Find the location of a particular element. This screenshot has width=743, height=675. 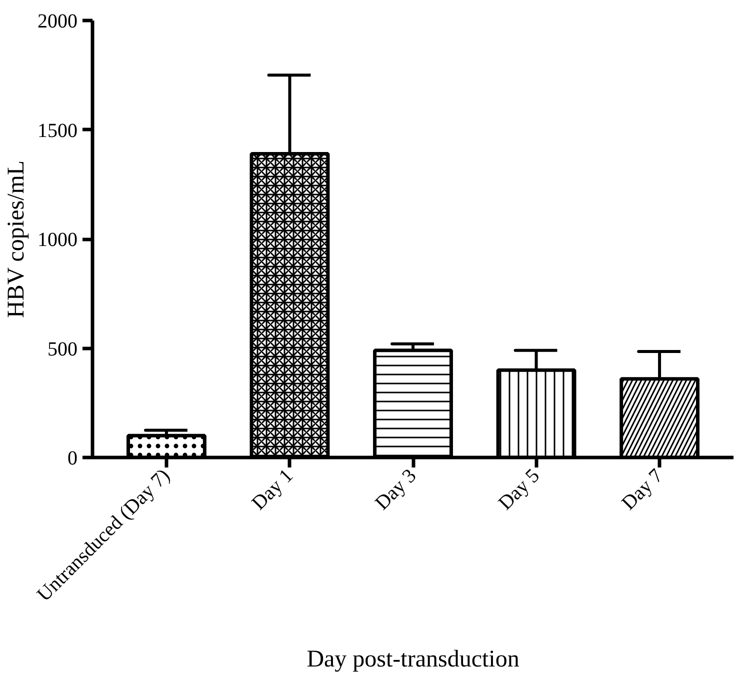

x-tick-label: Day 7 is located at coordinates (643, 489).